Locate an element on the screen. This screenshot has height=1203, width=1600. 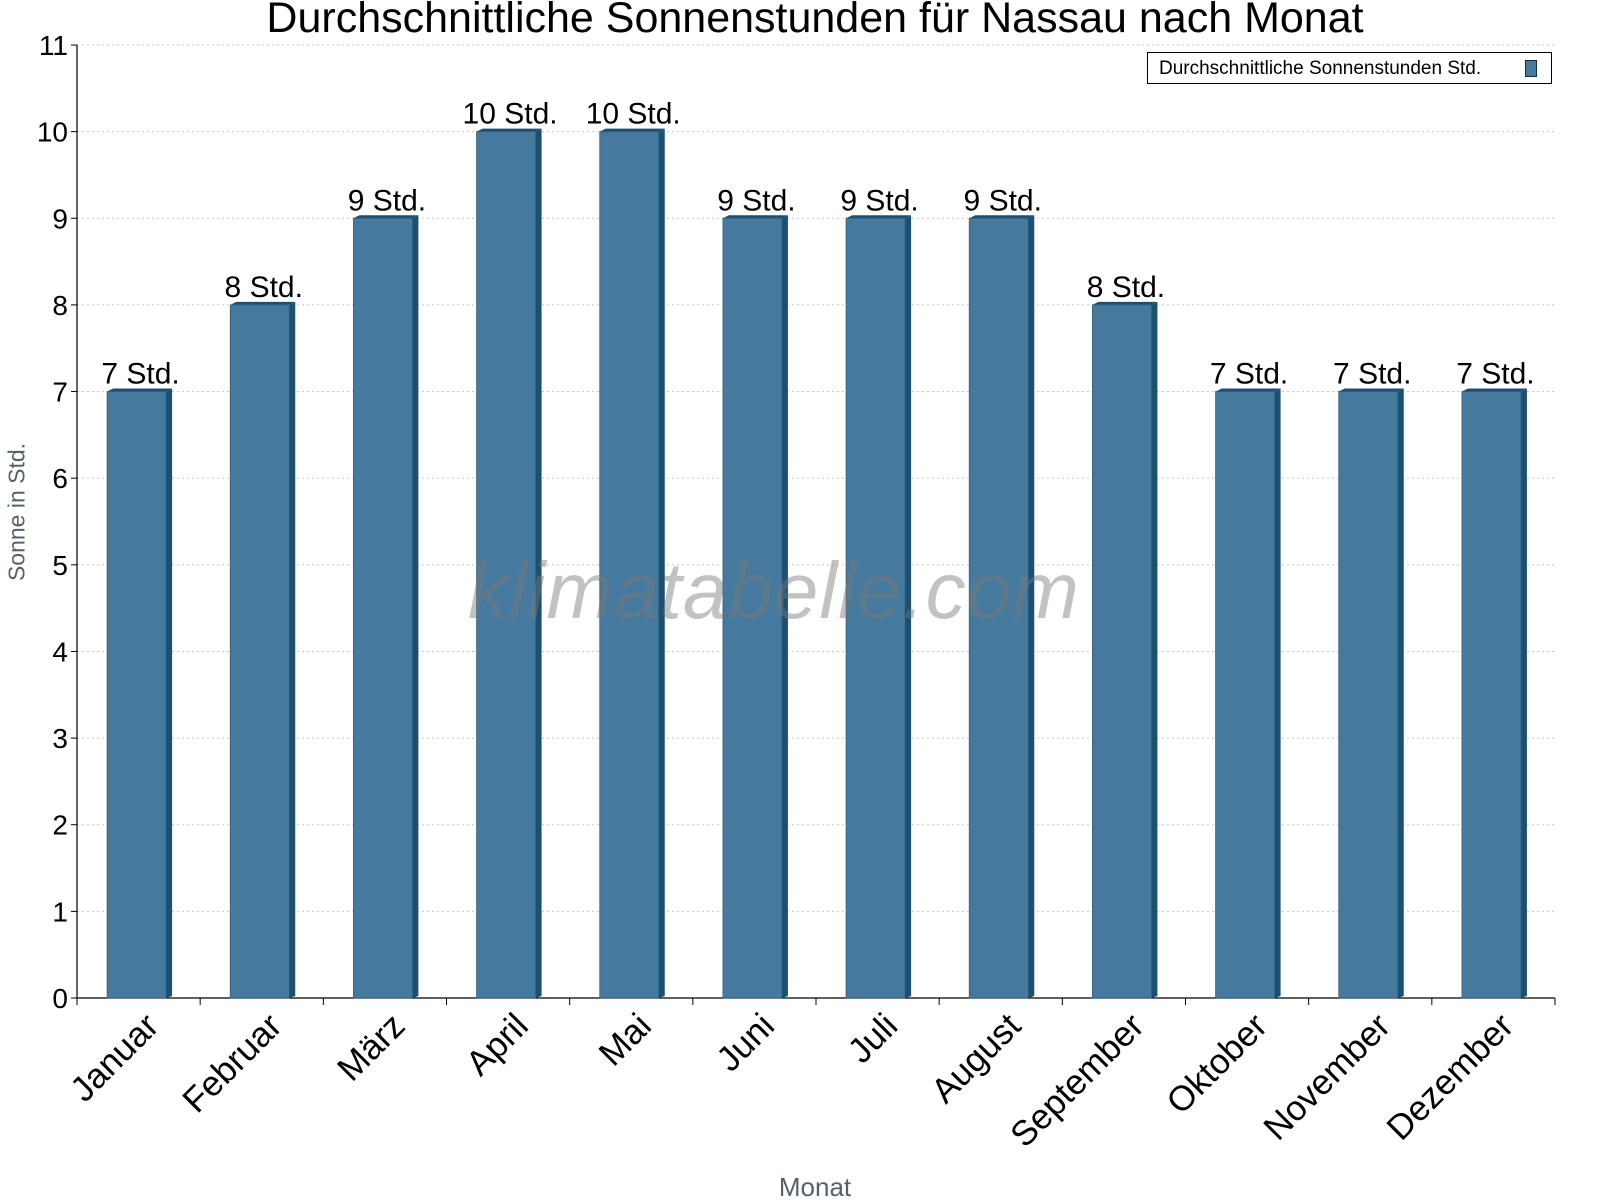
y-tick-label: 7 is located at coordinates (60, 392).